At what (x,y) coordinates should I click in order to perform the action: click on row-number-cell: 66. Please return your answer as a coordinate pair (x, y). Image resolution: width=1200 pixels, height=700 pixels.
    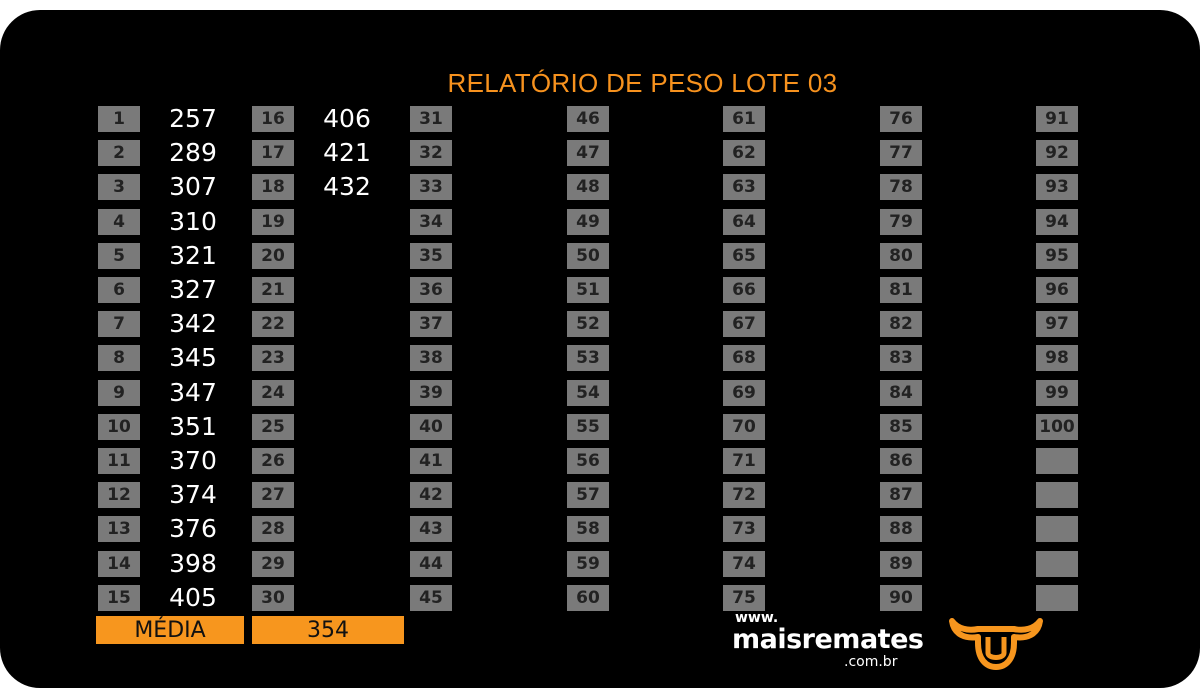
    Looking at the image, I should click on (744, 290).